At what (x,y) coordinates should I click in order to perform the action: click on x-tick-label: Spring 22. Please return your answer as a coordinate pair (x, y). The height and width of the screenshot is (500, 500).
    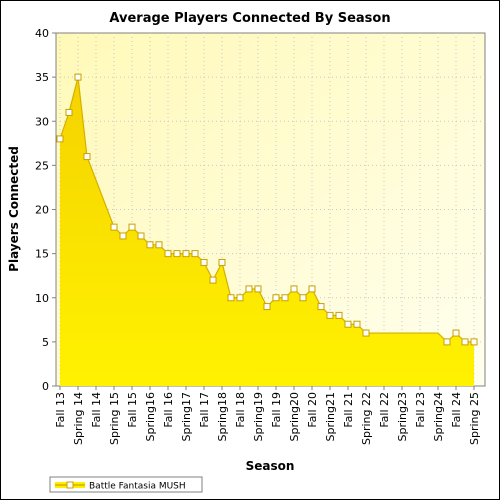
    Looking at the image, I should click on (366, 418).